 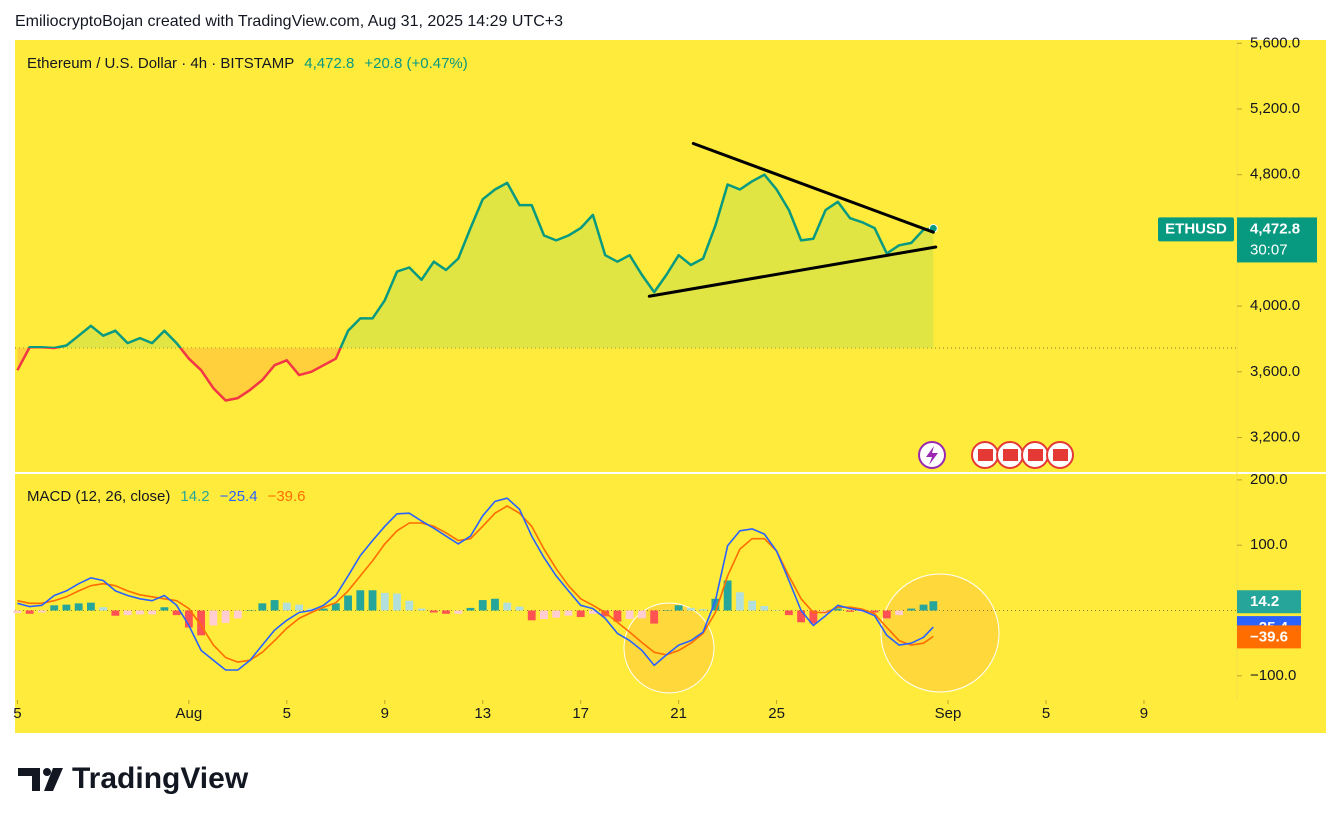 What do you see at coordinates (1196, 229) in the screenshot?
I see `symbol-badge` at bounding box center [1196, 229].